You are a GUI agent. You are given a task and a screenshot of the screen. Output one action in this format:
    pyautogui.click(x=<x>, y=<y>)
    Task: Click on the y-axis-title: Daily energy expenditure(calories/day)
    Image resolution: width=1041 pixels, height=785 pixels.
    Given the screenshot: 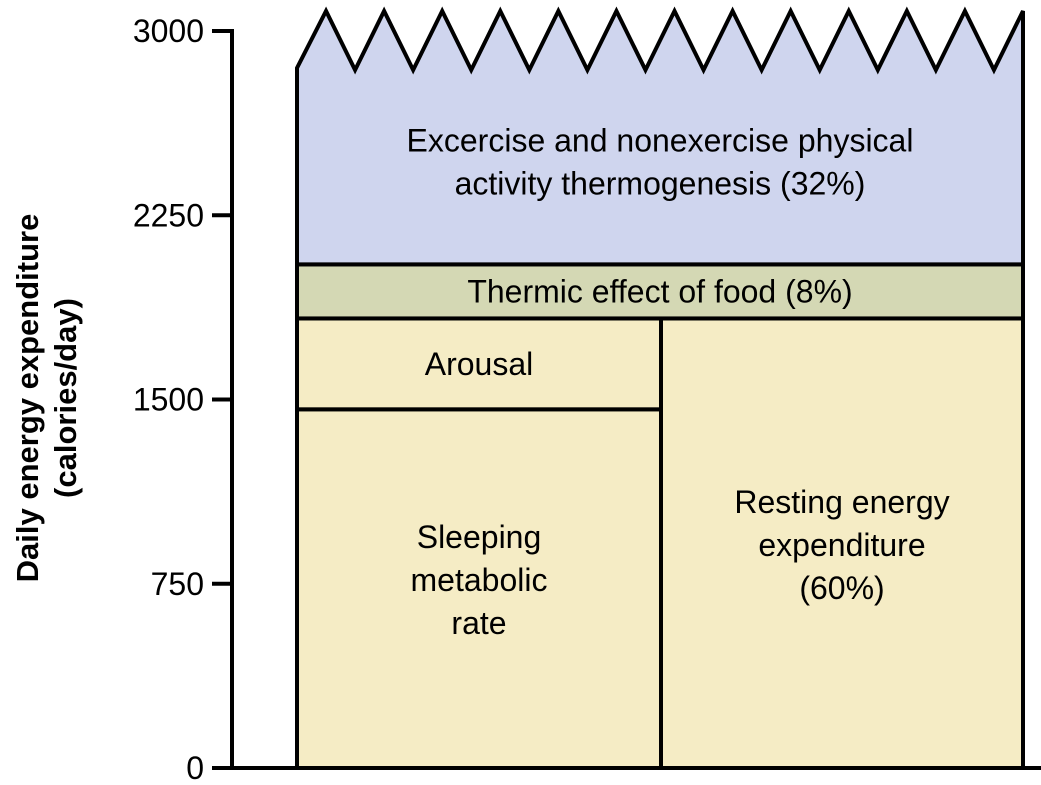 What is the action you would take?
    pyautogui.click(x=46, y=398)
    